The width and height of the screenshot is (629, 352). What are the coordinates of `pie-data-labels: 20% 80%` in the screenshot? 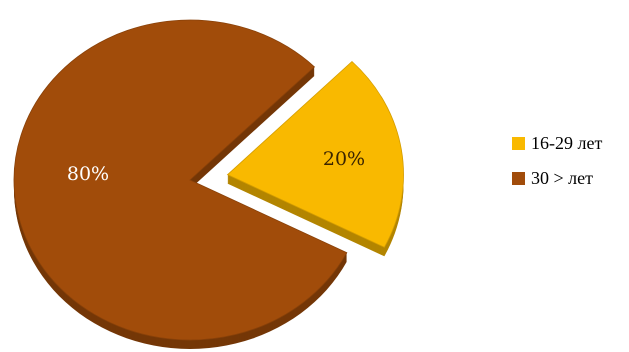 It's located at (216, 166).